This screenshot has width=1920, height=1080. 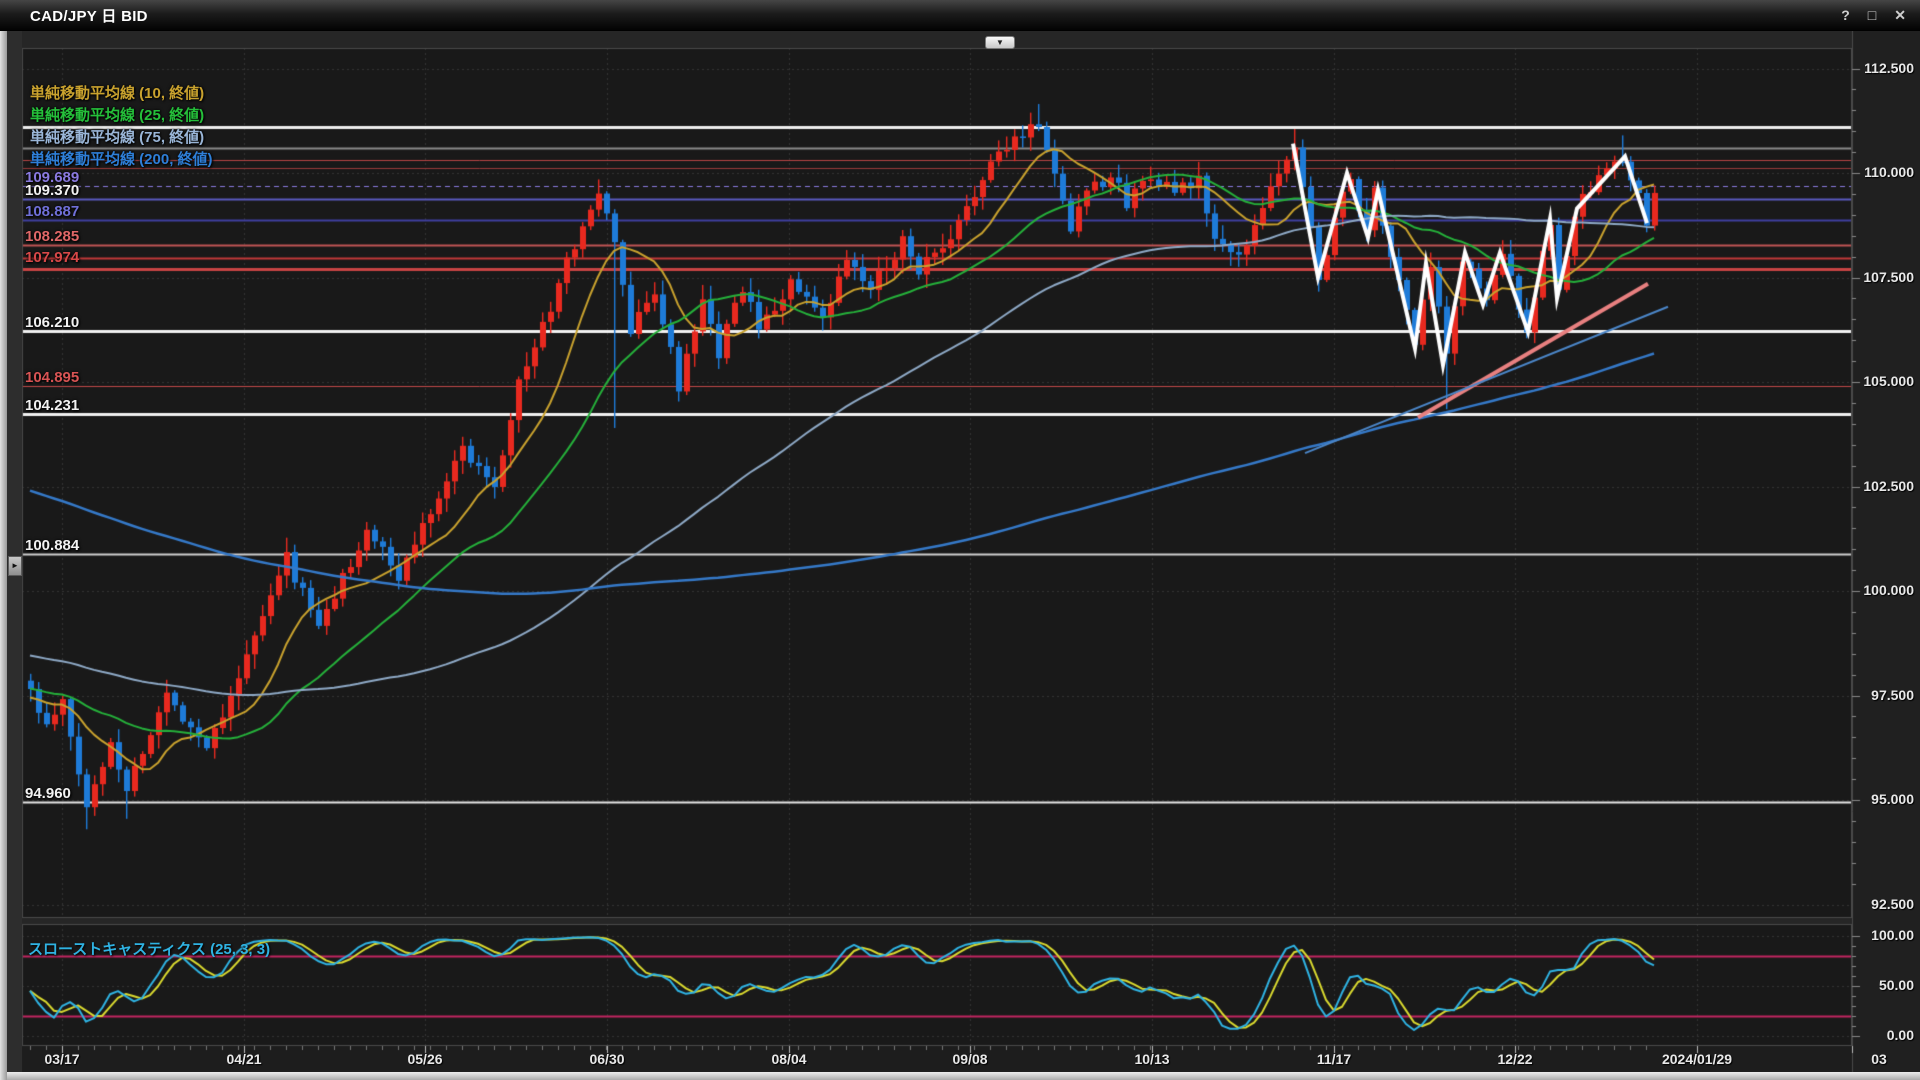 I want to click on y-axis-label: 107.500, so click(x=1888, y=276).